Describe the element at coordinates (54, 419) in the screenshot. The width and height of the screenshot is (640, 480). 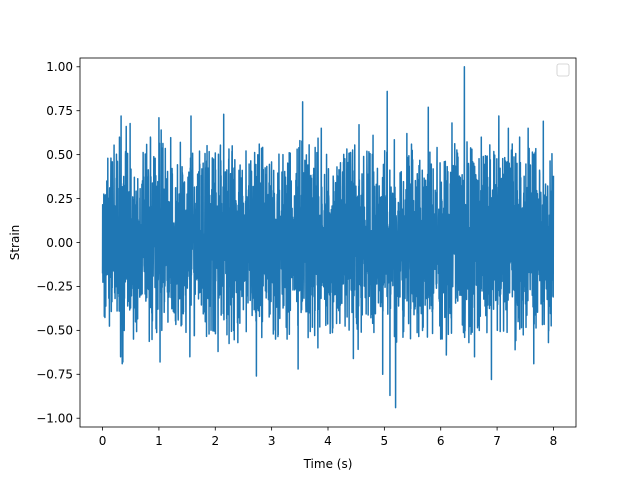
I see `y-tick-label: −1.00` at that location.